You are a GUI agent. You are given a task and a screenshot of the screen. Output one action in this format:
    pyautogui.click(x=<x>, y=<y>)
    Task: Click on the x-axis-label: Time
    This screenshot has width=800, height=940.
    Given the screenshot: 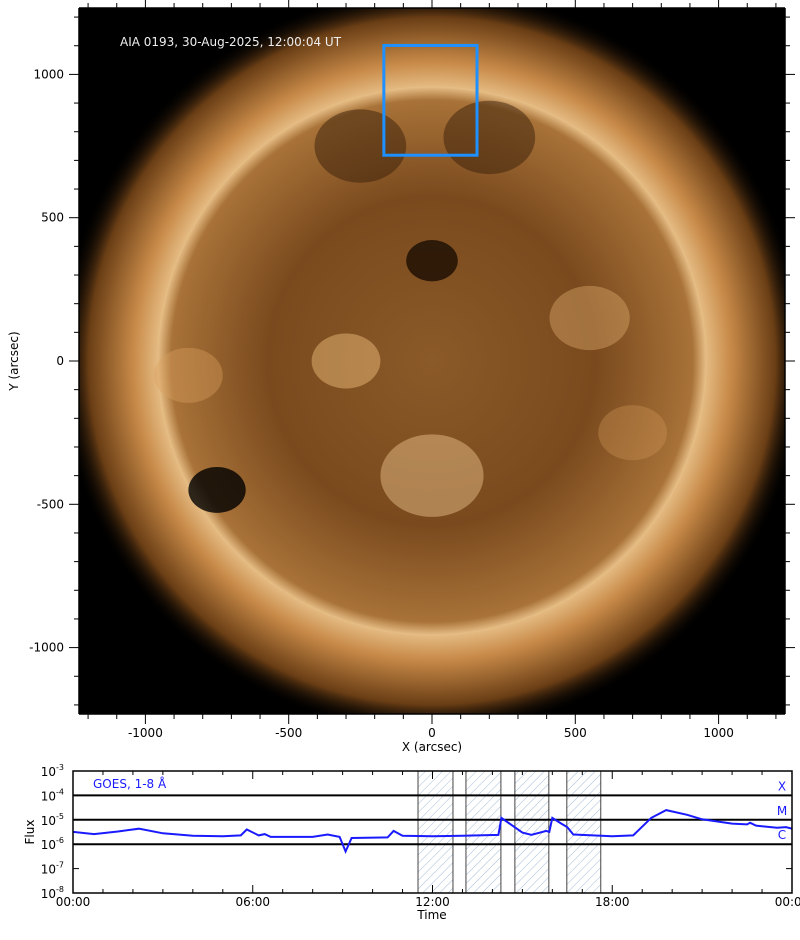 What is the action you would take?
    pyautogui.click(x=431, y=915)
    